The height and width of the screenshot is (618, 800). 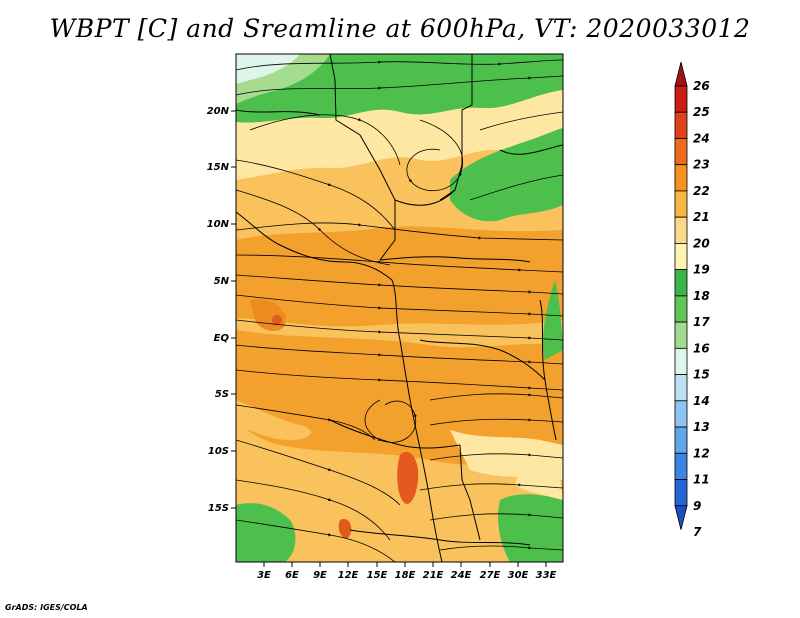 I want to click on lat-label-5n: 5N, so click(x=222, y=281).